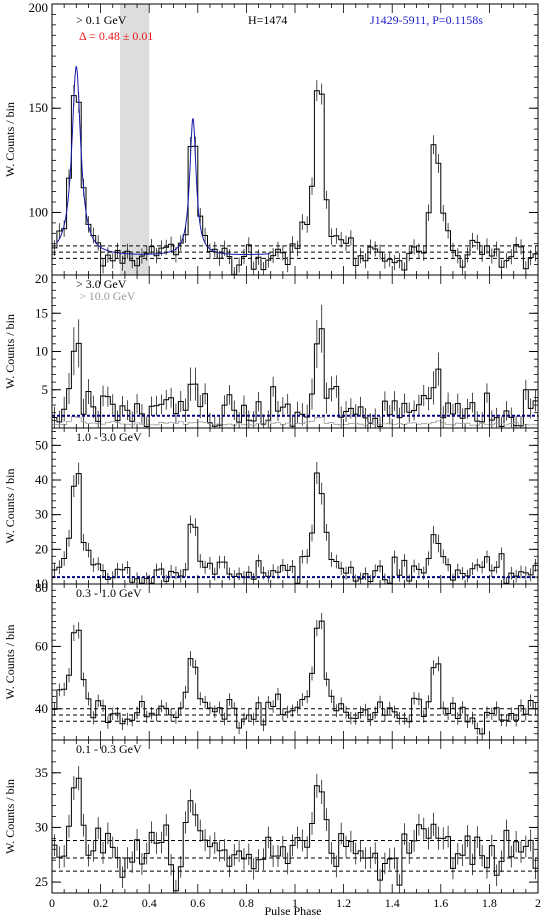  What do you see at coordinates (197, 903) in the screenshot?
I see `x-tick-label: 0.6` at bounding box center [197, 903].